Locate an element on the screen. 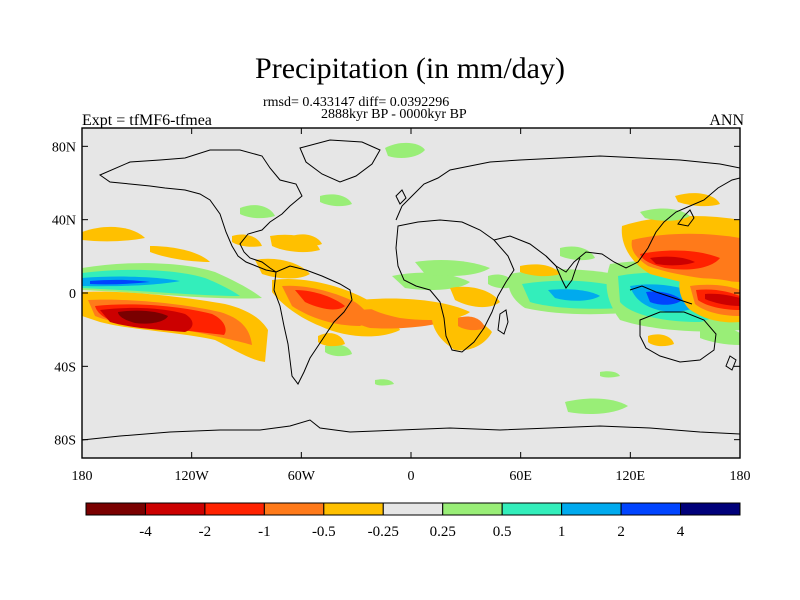  chart-title: Precipitation (in mm/day) is located at coordinates (410, 68).